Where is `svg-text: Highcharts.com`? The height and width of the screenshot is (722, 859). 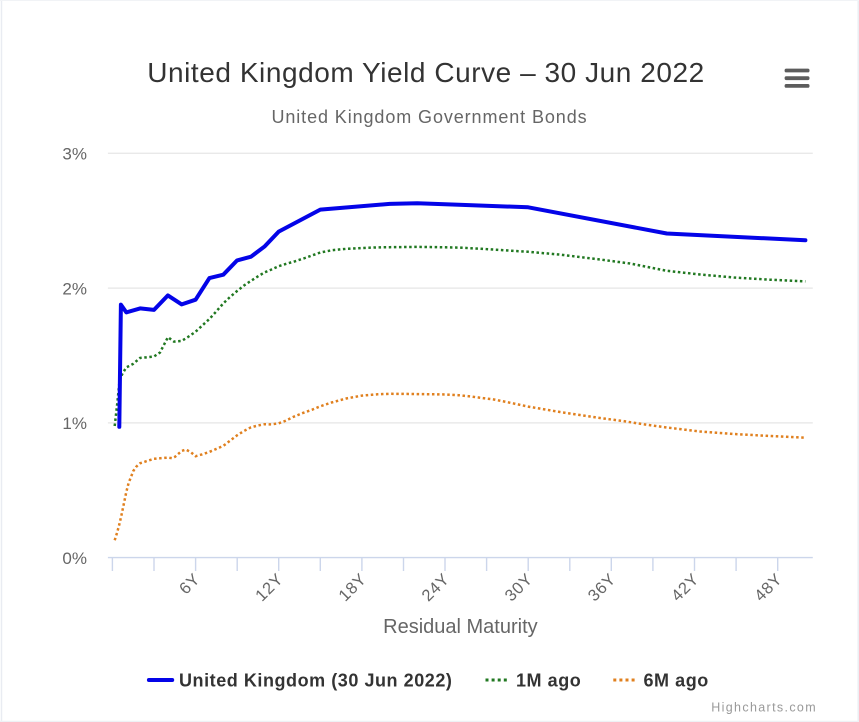 svg-text: Highcharts.com is located at coordinates (764, 708).